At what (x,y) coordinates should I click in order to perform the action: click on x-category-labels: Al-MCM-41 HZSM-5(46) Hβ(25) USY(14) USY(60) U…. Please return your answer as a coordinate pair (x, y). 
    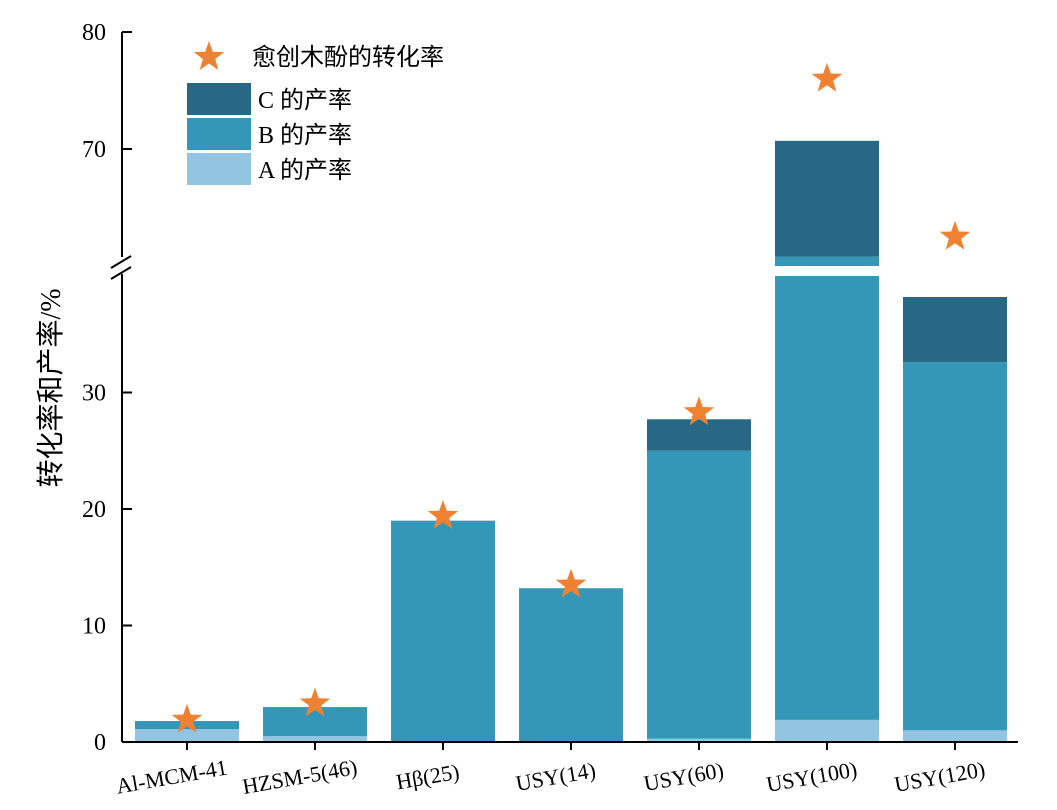
    Looking at the image, I should click on (550, 776).